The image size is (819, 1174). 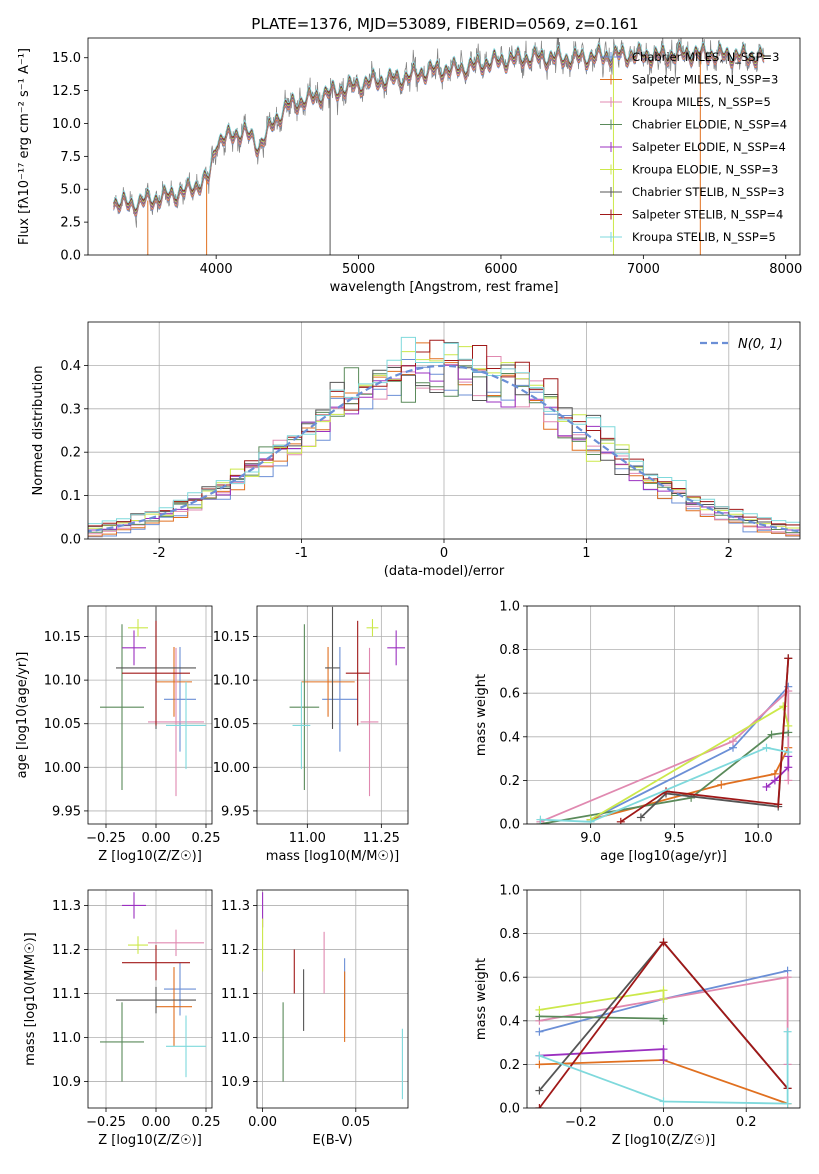 What do you see at coordinates (746, 1122) in the screenshot?
I see `x-tick-label: 0.2` at bounding box center [746, 1122].